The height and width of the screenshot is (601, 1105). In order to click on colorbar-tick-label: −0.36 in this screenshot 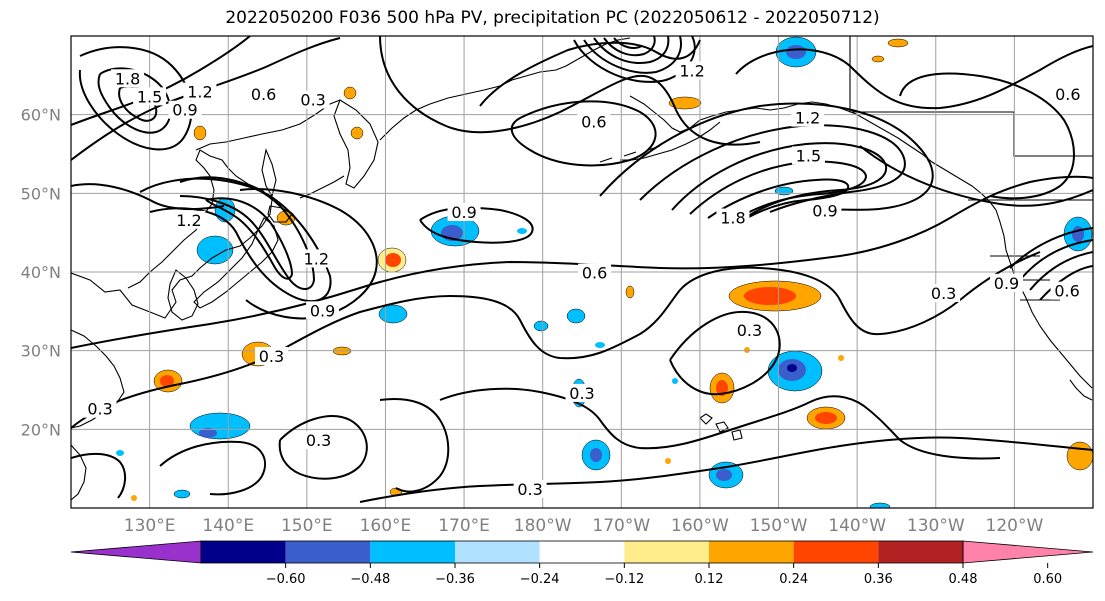, I will do `click(455, 579)`.